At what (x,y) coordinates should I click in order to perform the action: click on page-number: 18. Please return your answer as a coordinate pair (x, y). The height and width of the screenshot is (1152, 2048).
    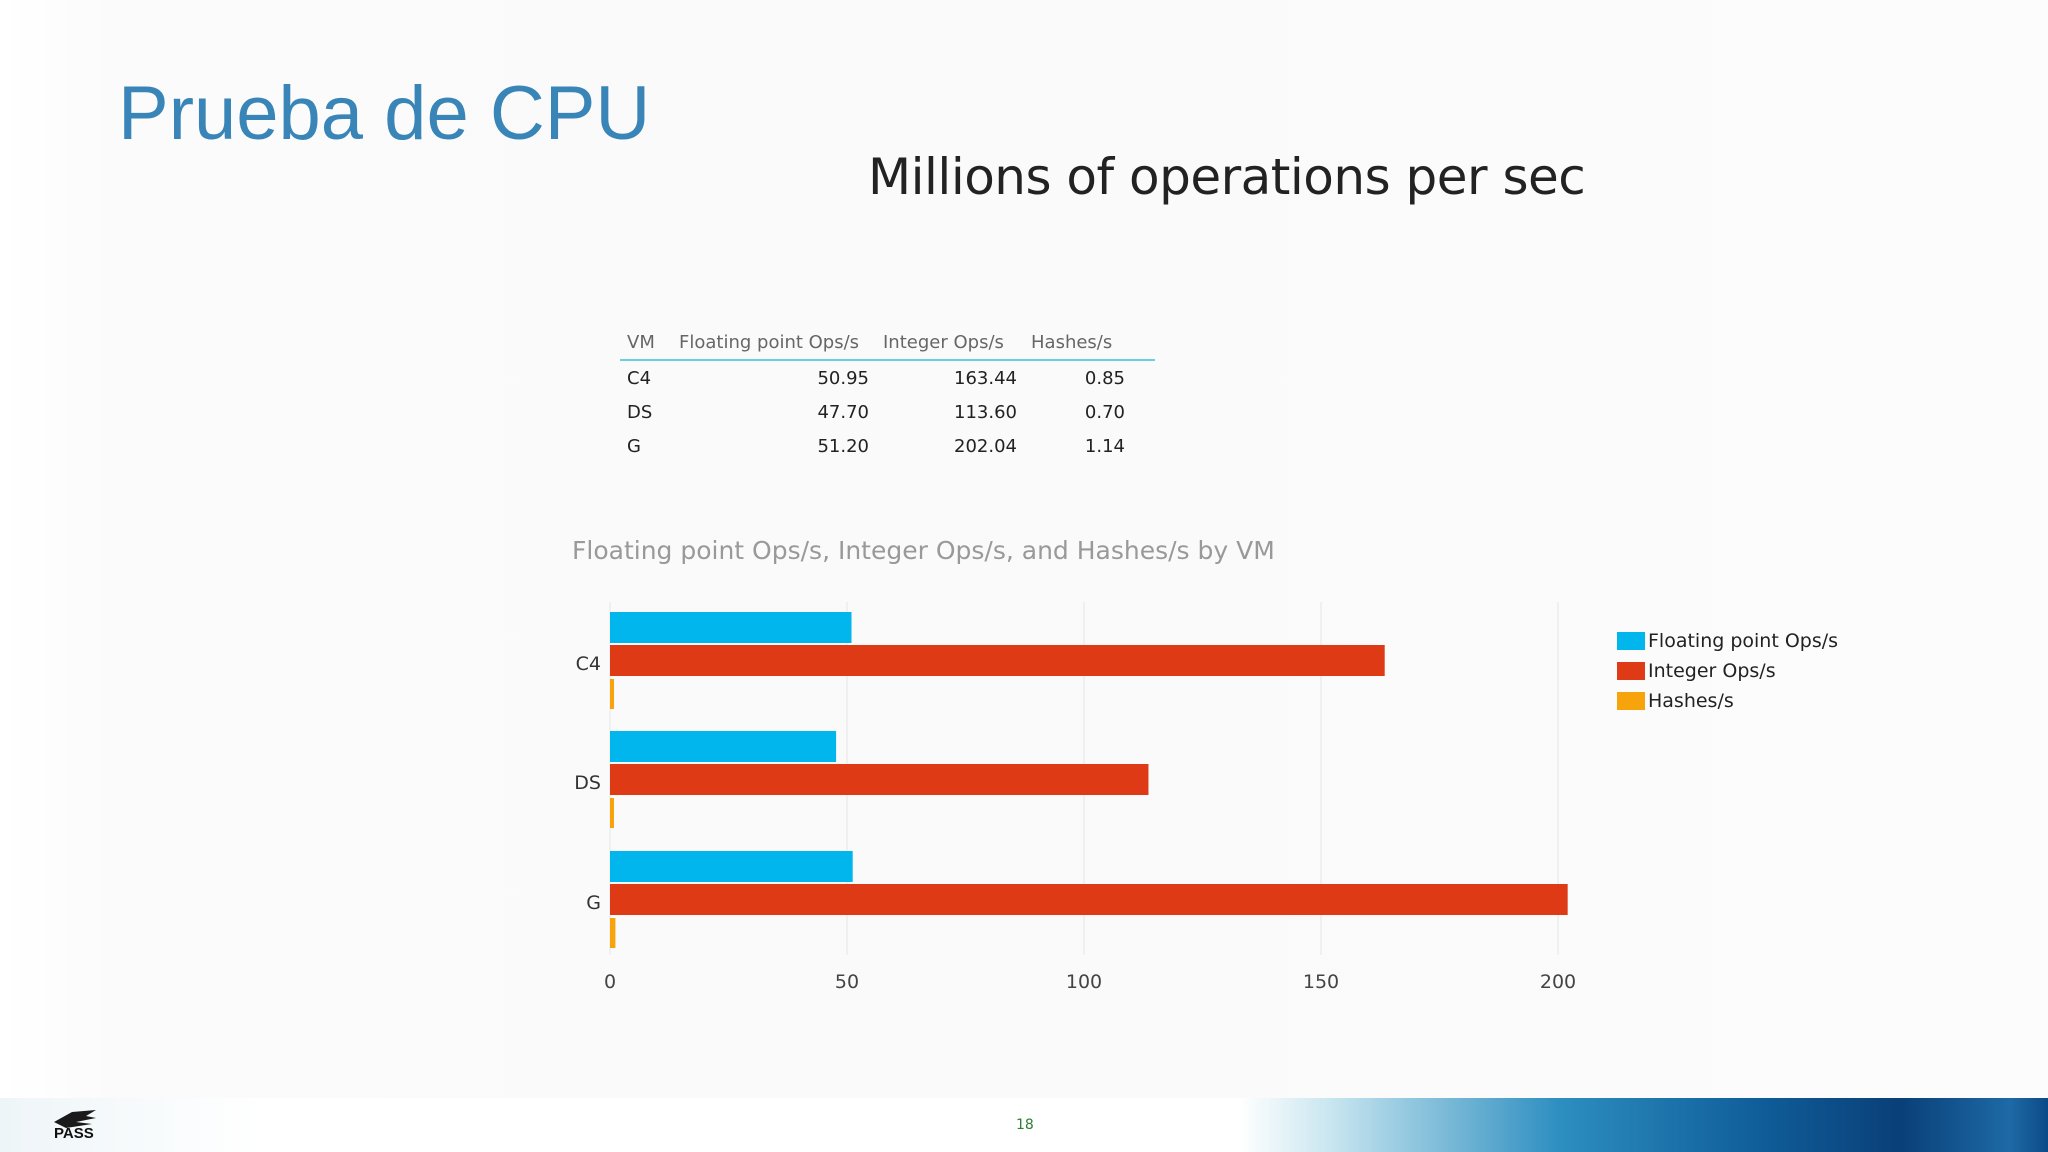
    Looking at the image, I should click on (1025, 1125).